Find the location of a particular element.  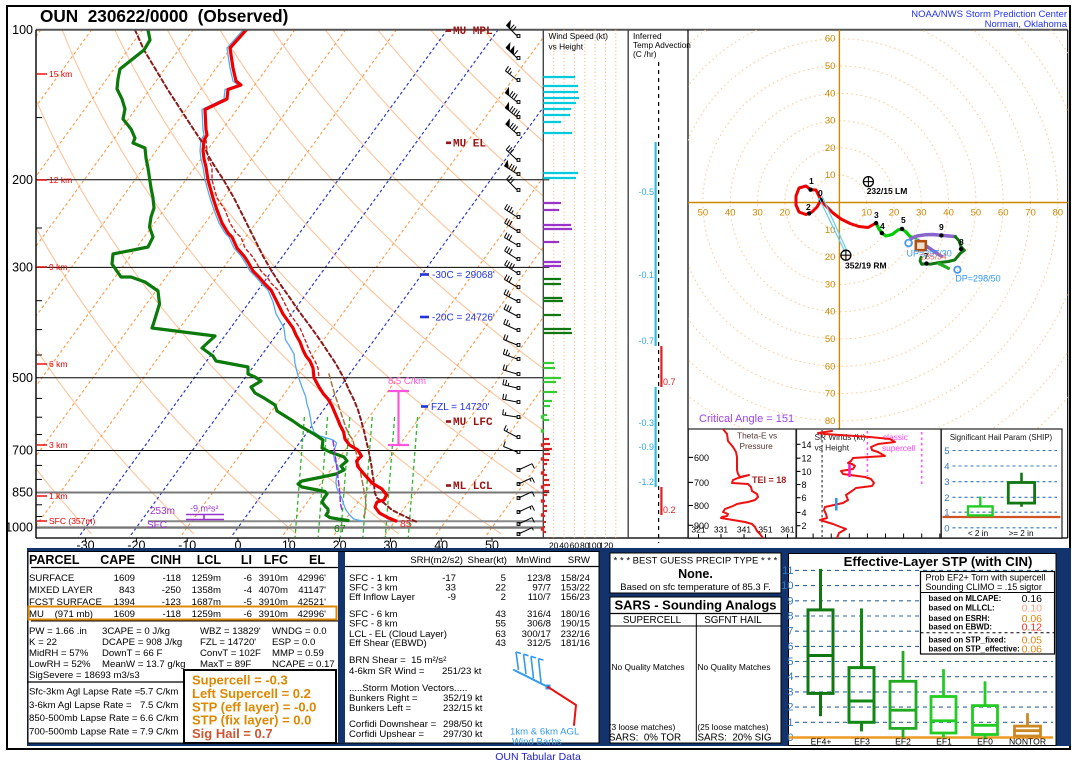

svg-text: -30C = 29068' is located at coordinates (463, 275).